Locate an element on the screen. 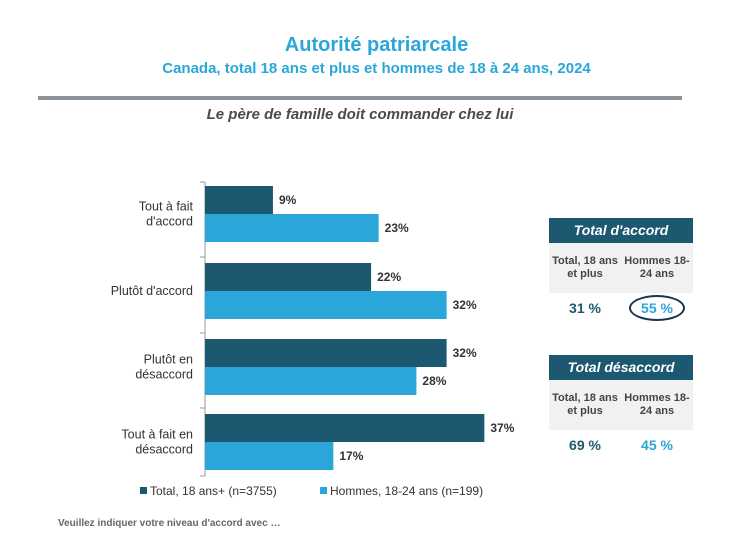 Image resolution: width=753 pixels, height=559 pixels. disagree-panel-title: Total désaccord is located at coordinates (621, 367).